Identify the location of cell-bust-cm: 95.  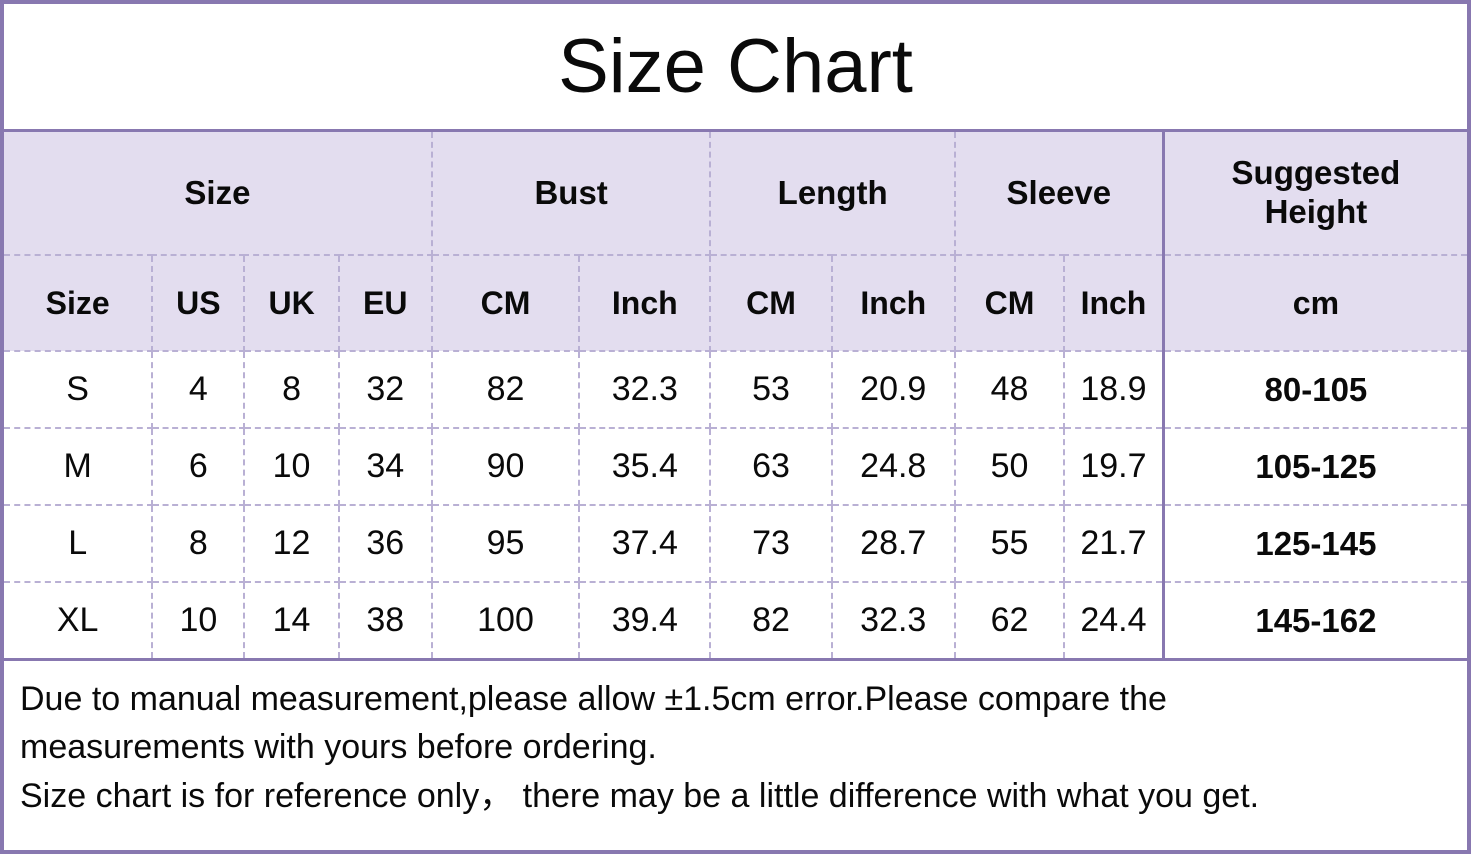
(506, 544).